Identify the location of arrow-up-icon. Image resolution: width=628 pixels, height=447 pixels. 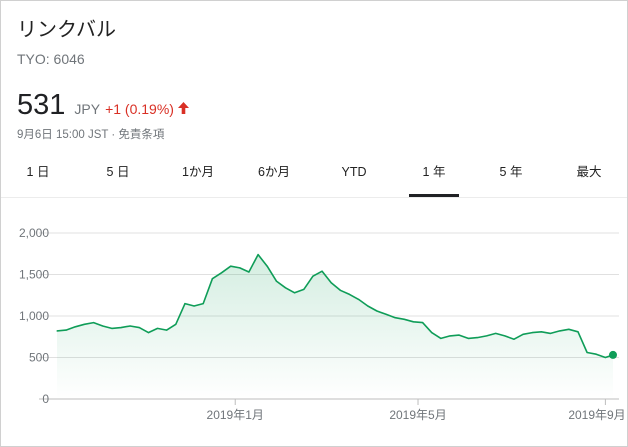
(183, 108).